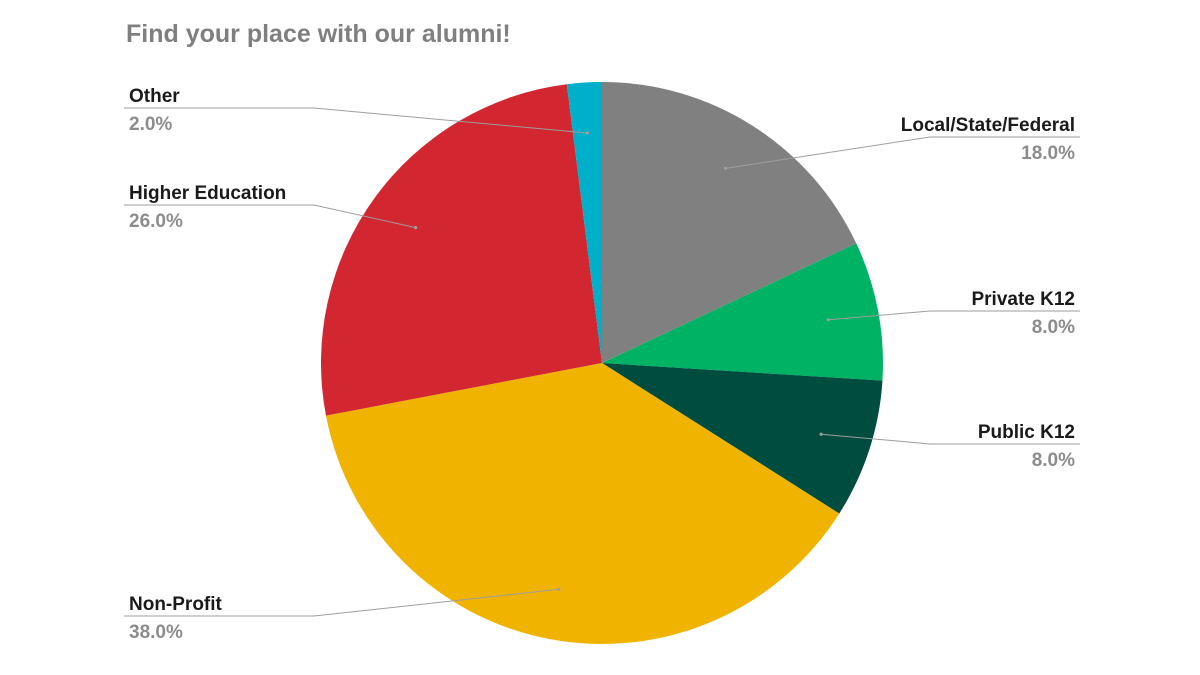 Image resolution: width=1200 pixels, height=675 pixels. I want to click on slice-value-other: 2.0%, so click(150, 124).